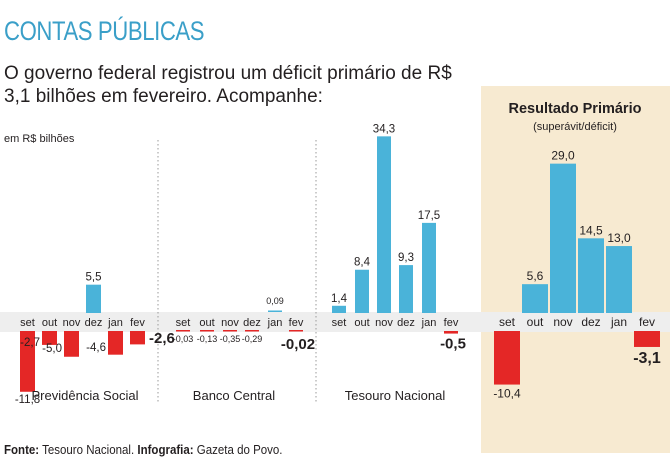 This screenshot has height=462, width=670. I want to click on value-label-2-dez: -0,29, so click(252, 339).